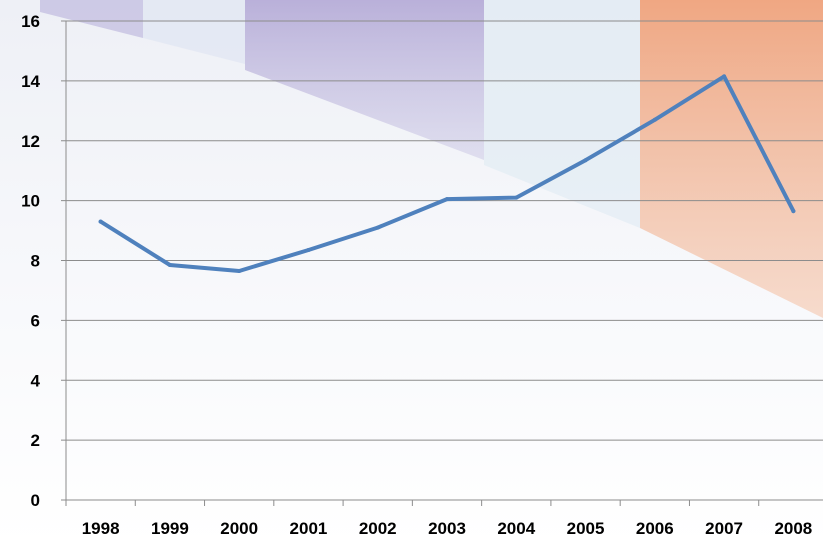 The width and height of the screenshot is (823, 545). I want to click on background-band-light, so click(194, 32).